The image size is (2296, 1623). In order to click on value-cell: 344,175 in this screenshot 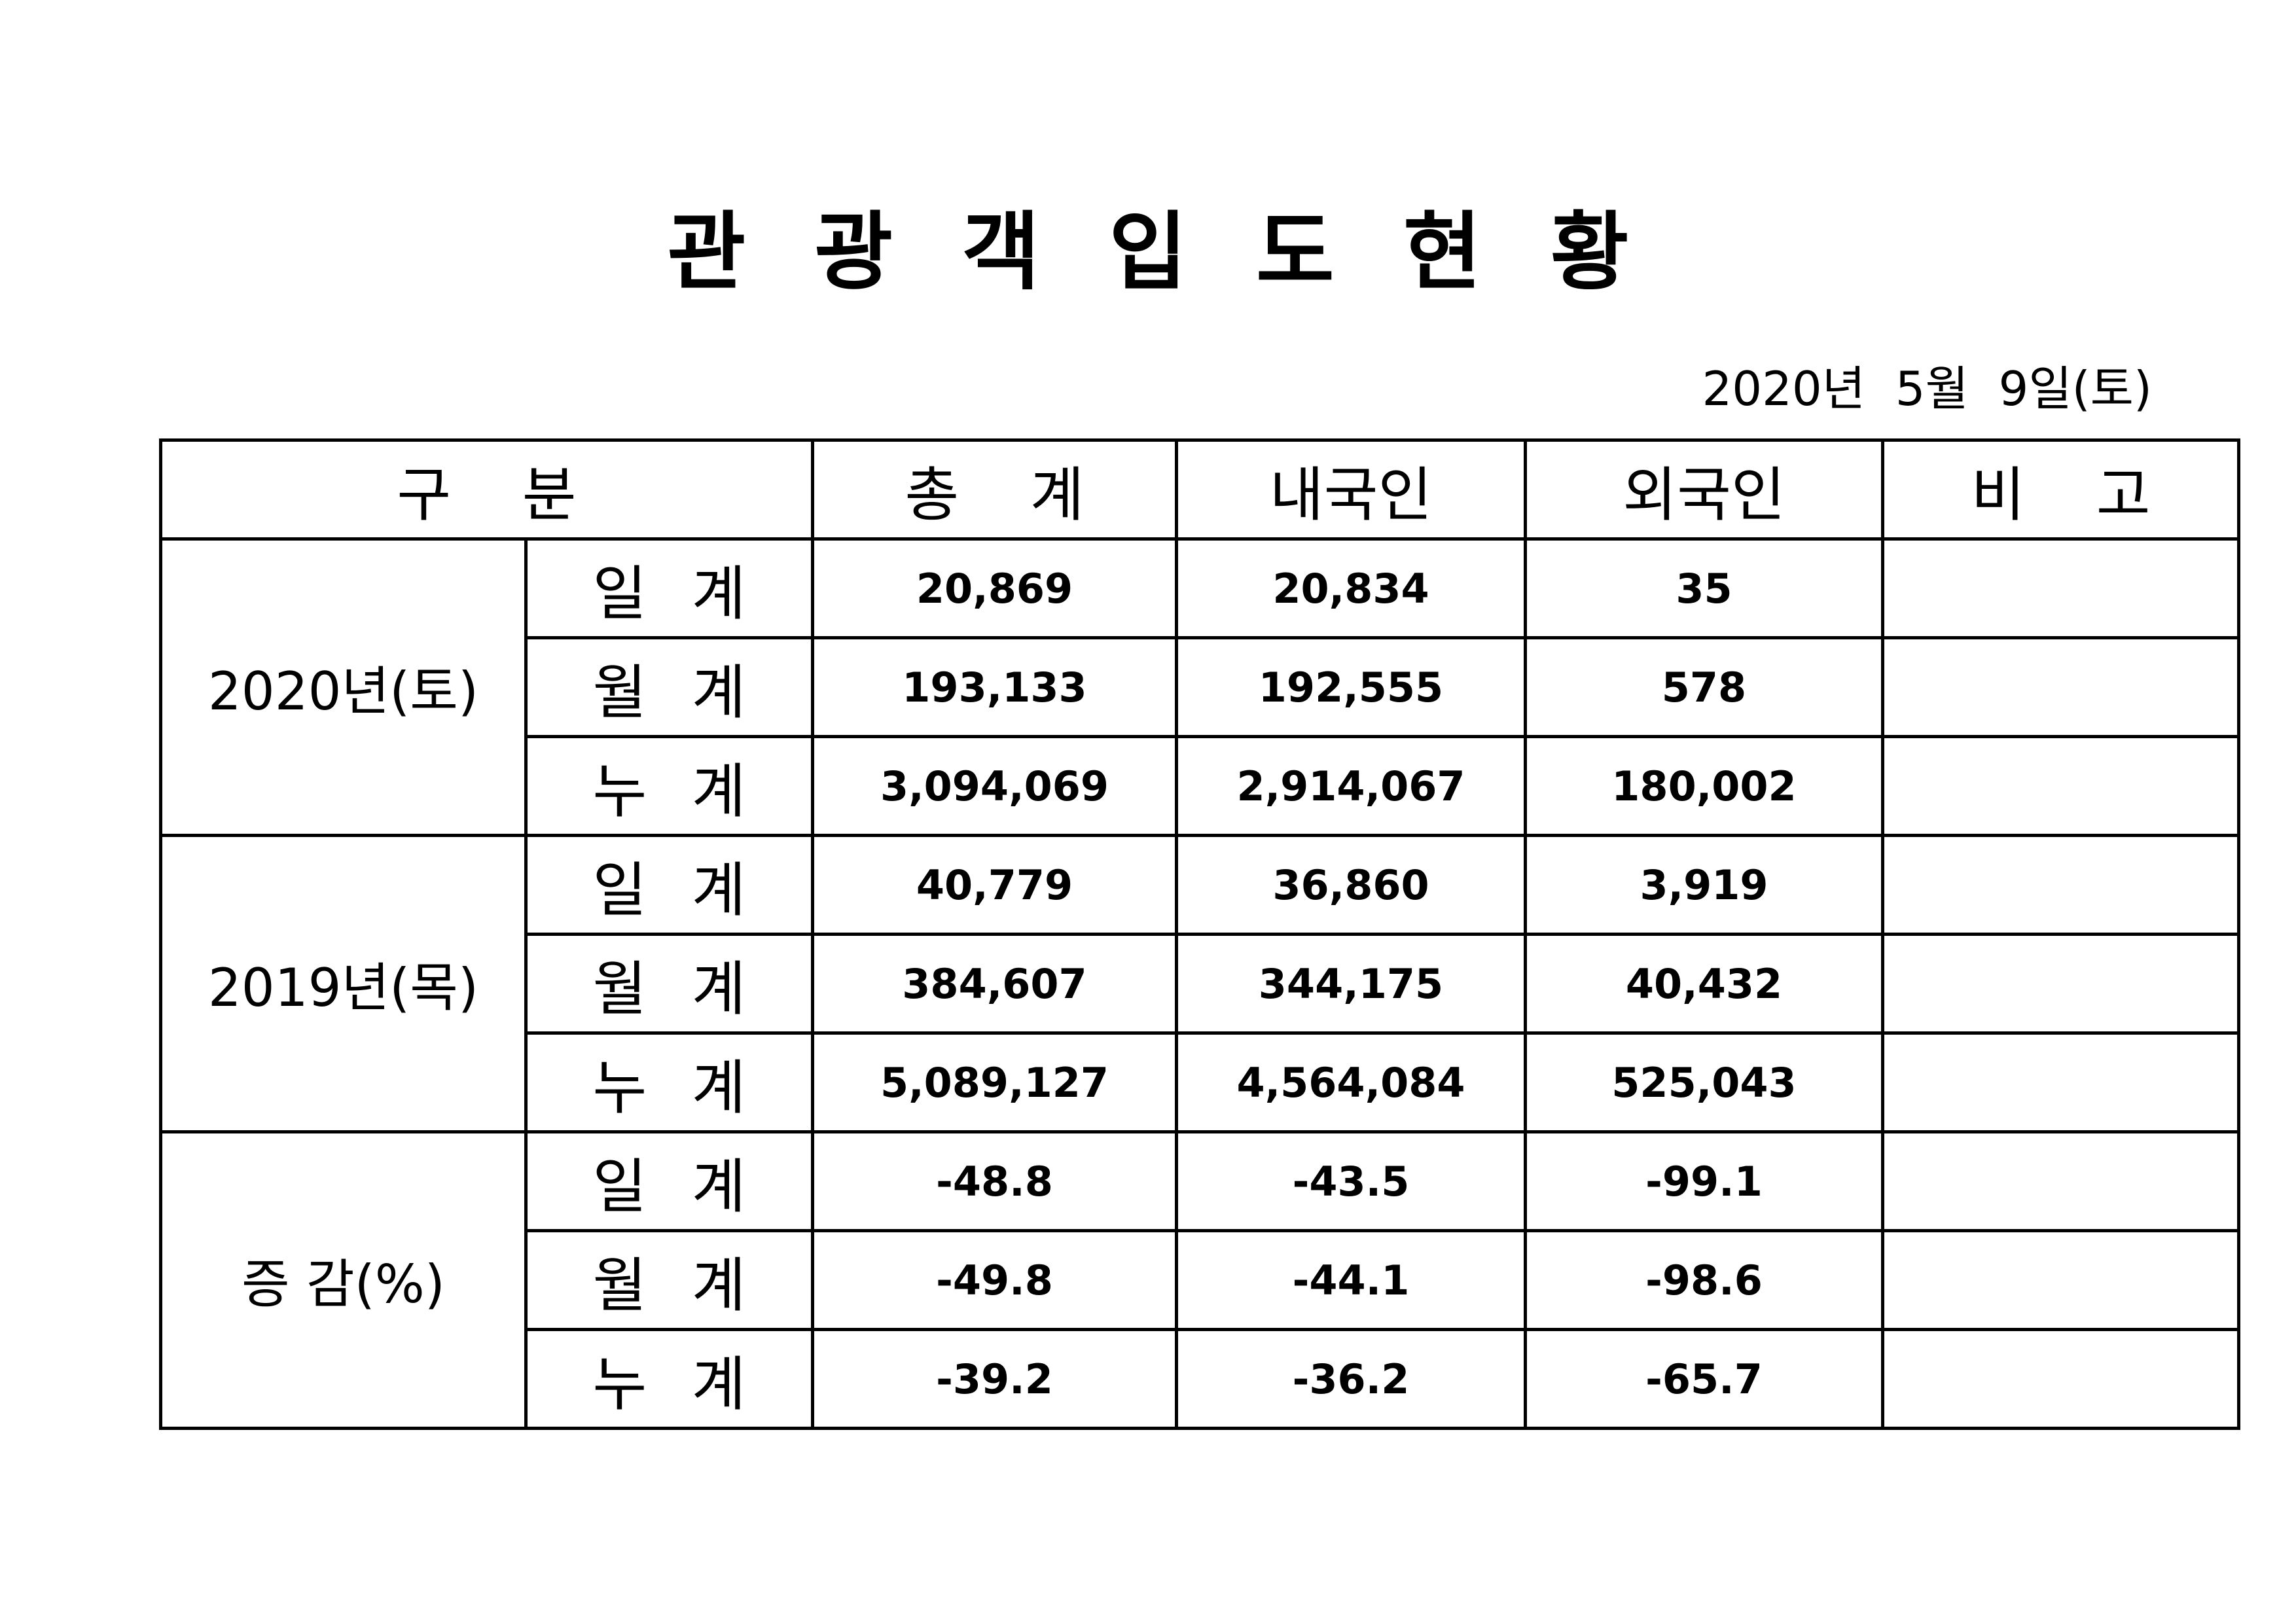, I will do `click(1351, 984)`.